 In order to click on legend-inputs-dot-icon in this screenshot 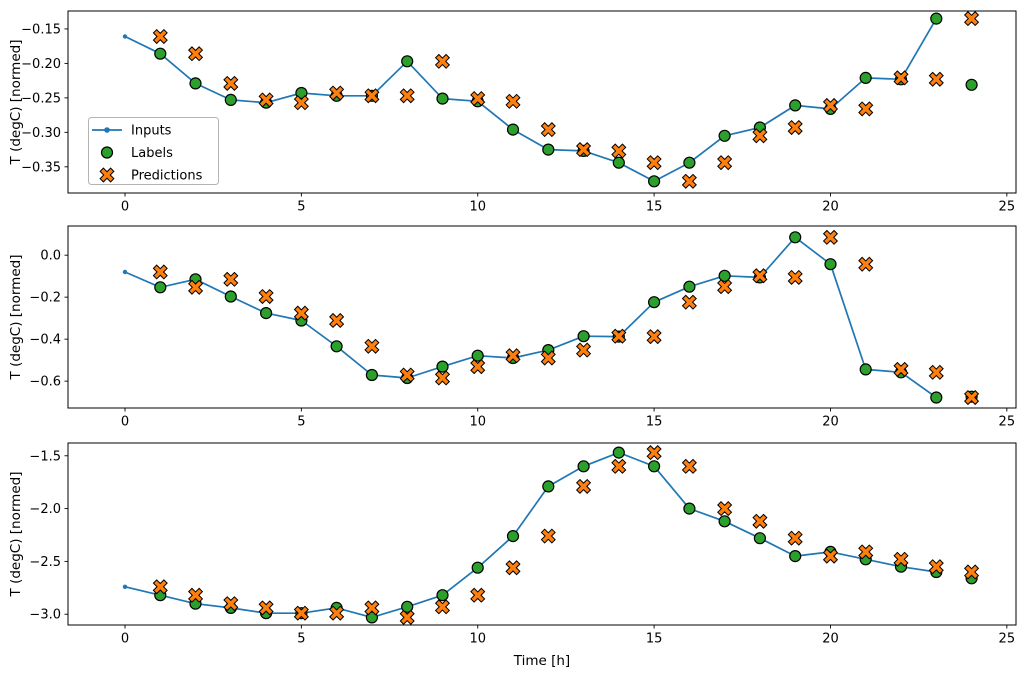, I will do `click(107, 130)`.